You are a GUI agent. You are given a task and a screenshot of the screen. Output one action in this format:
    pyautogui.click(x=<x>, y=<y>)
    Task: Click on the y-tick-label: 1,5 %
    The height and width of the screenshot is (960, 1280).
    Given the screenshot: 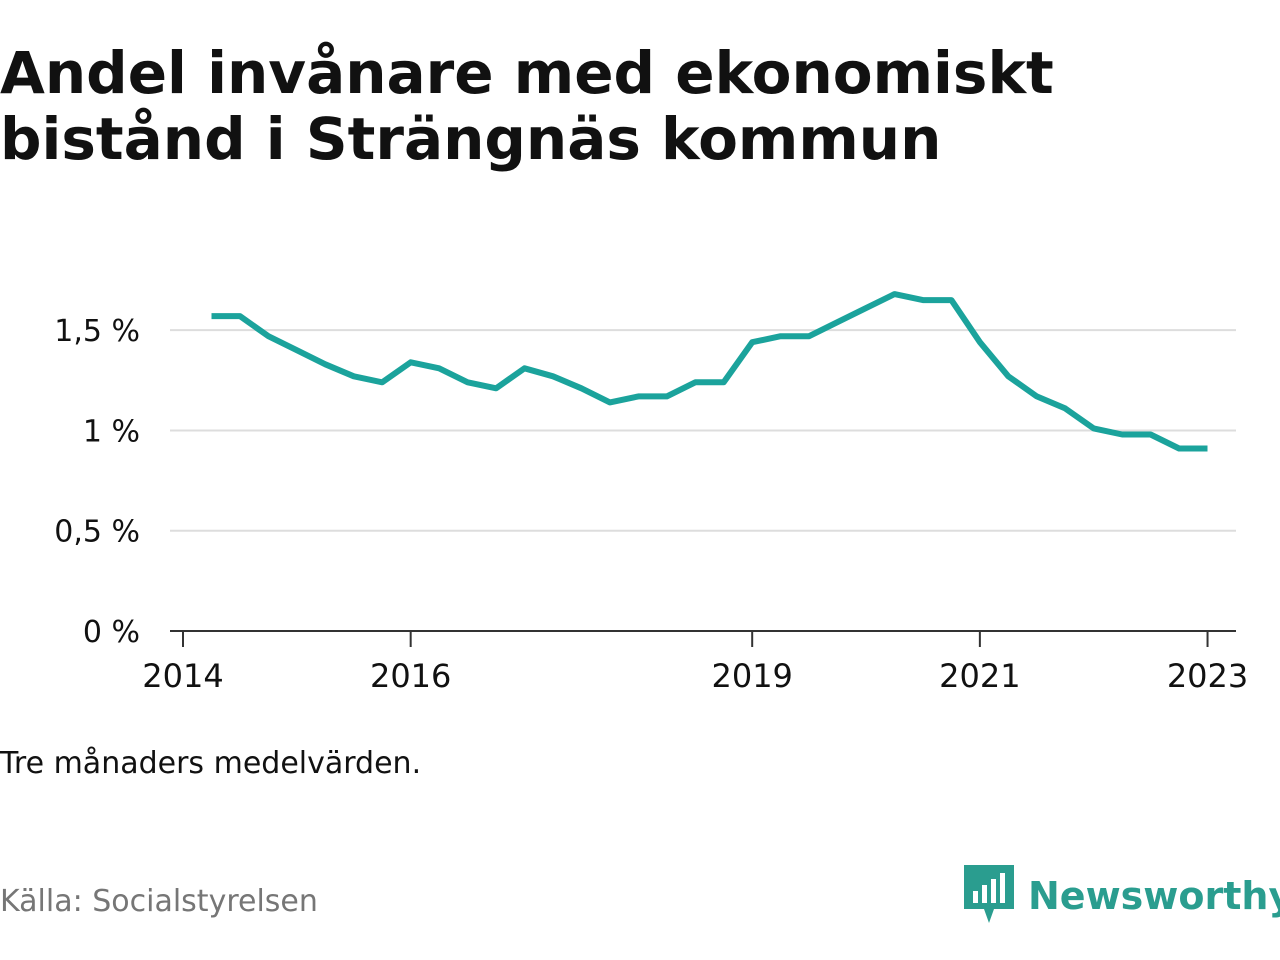 What is the action you would take?
    pyautogui.click(x=97, y=331)
    